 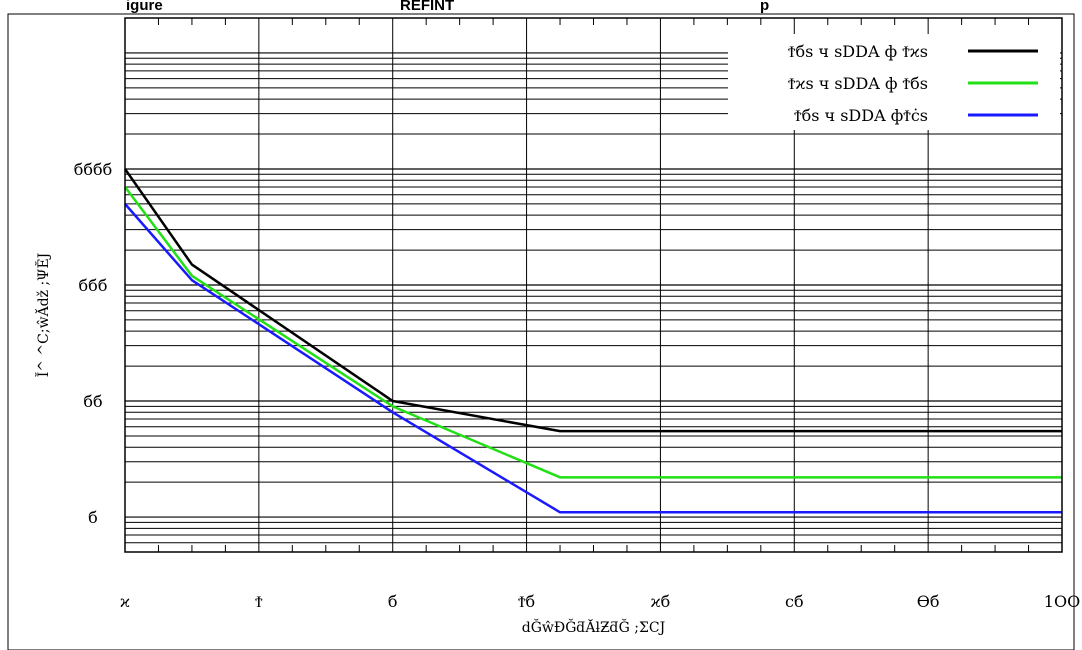 What do you see at coordinates (858, 51) in the screenshot?
I see `legend-label: Ϯбs ч sDDA ф Ϯϰs` at bounding box center [858, 51].